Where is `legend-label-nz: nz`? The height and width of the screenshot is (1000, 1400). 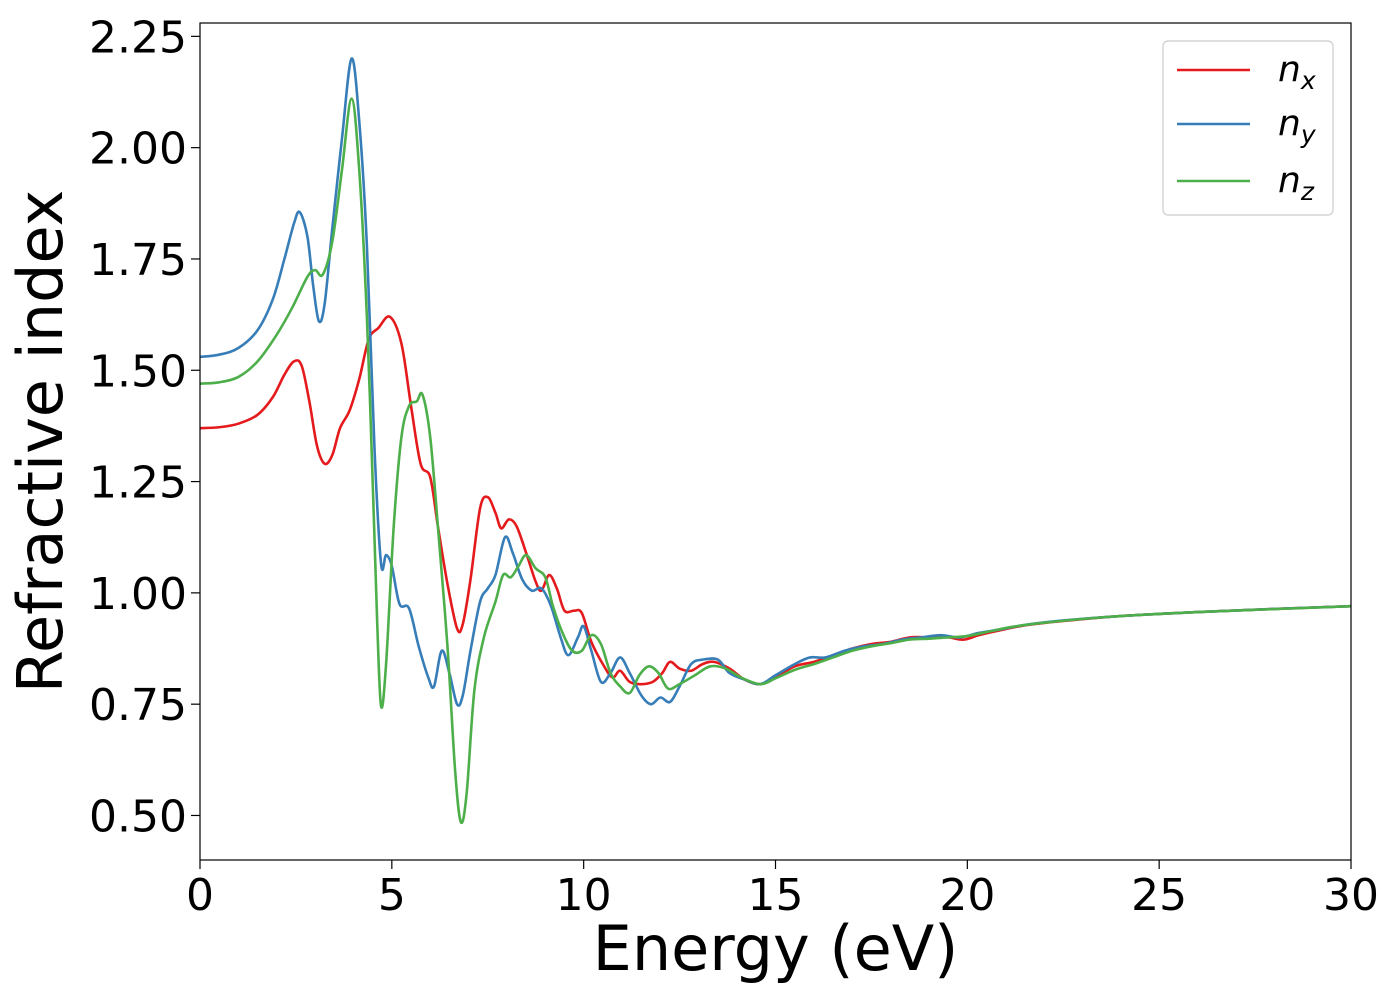 legend-label-nz: nz is located at coordinates (1296, 183).